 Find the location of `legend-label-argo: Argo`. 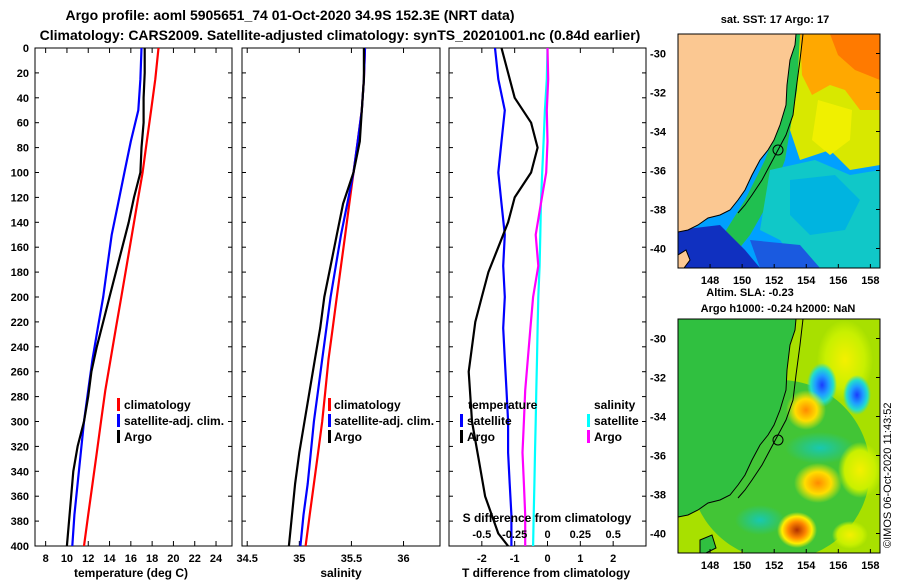

legend-label-argo: Argo is located at coordinates (348, 437).